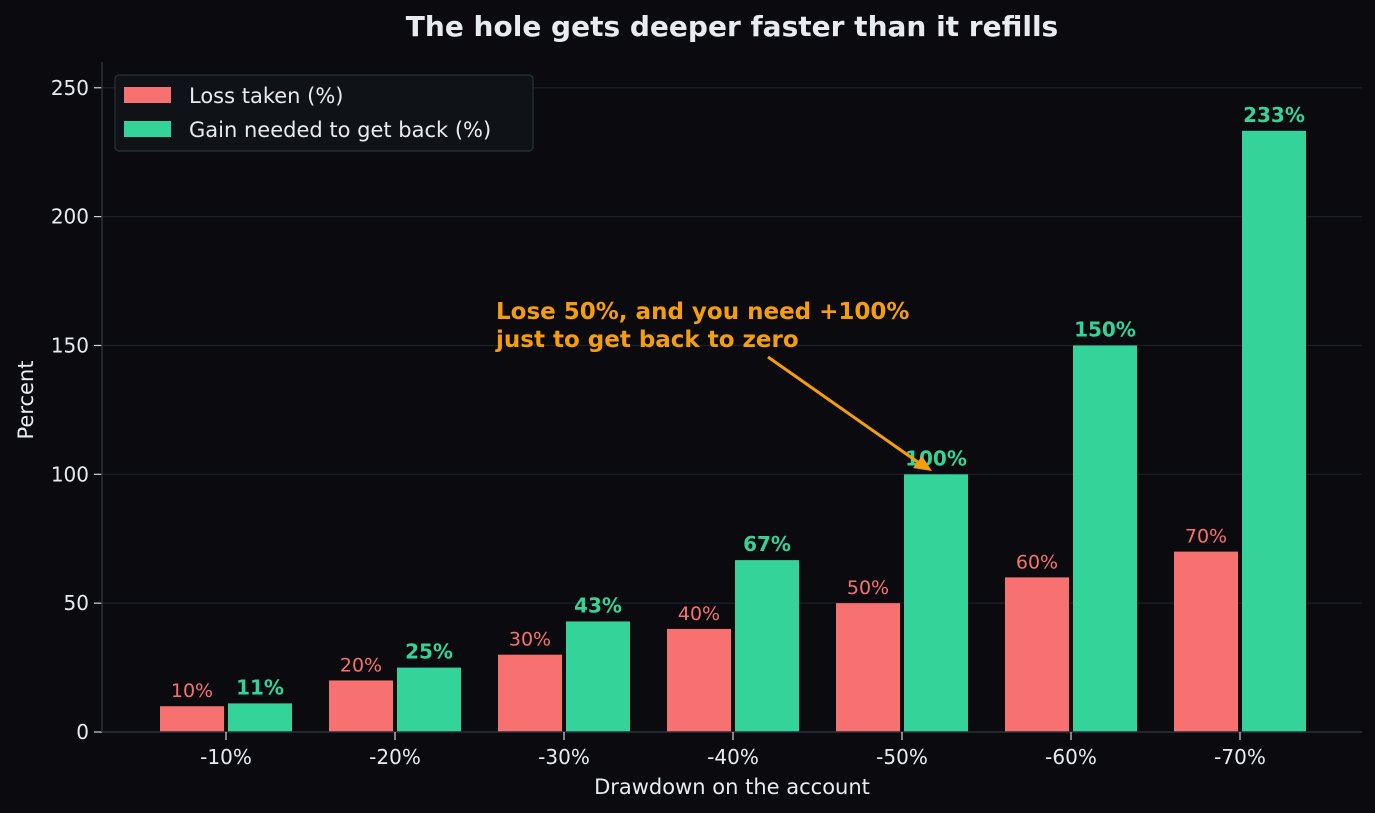 This screenshot has width=1375, height=813. What do you see at coordinates (868, 588) in the screenshot?
I see `data-label-loss: 50%` at bounding box center [868, 588].